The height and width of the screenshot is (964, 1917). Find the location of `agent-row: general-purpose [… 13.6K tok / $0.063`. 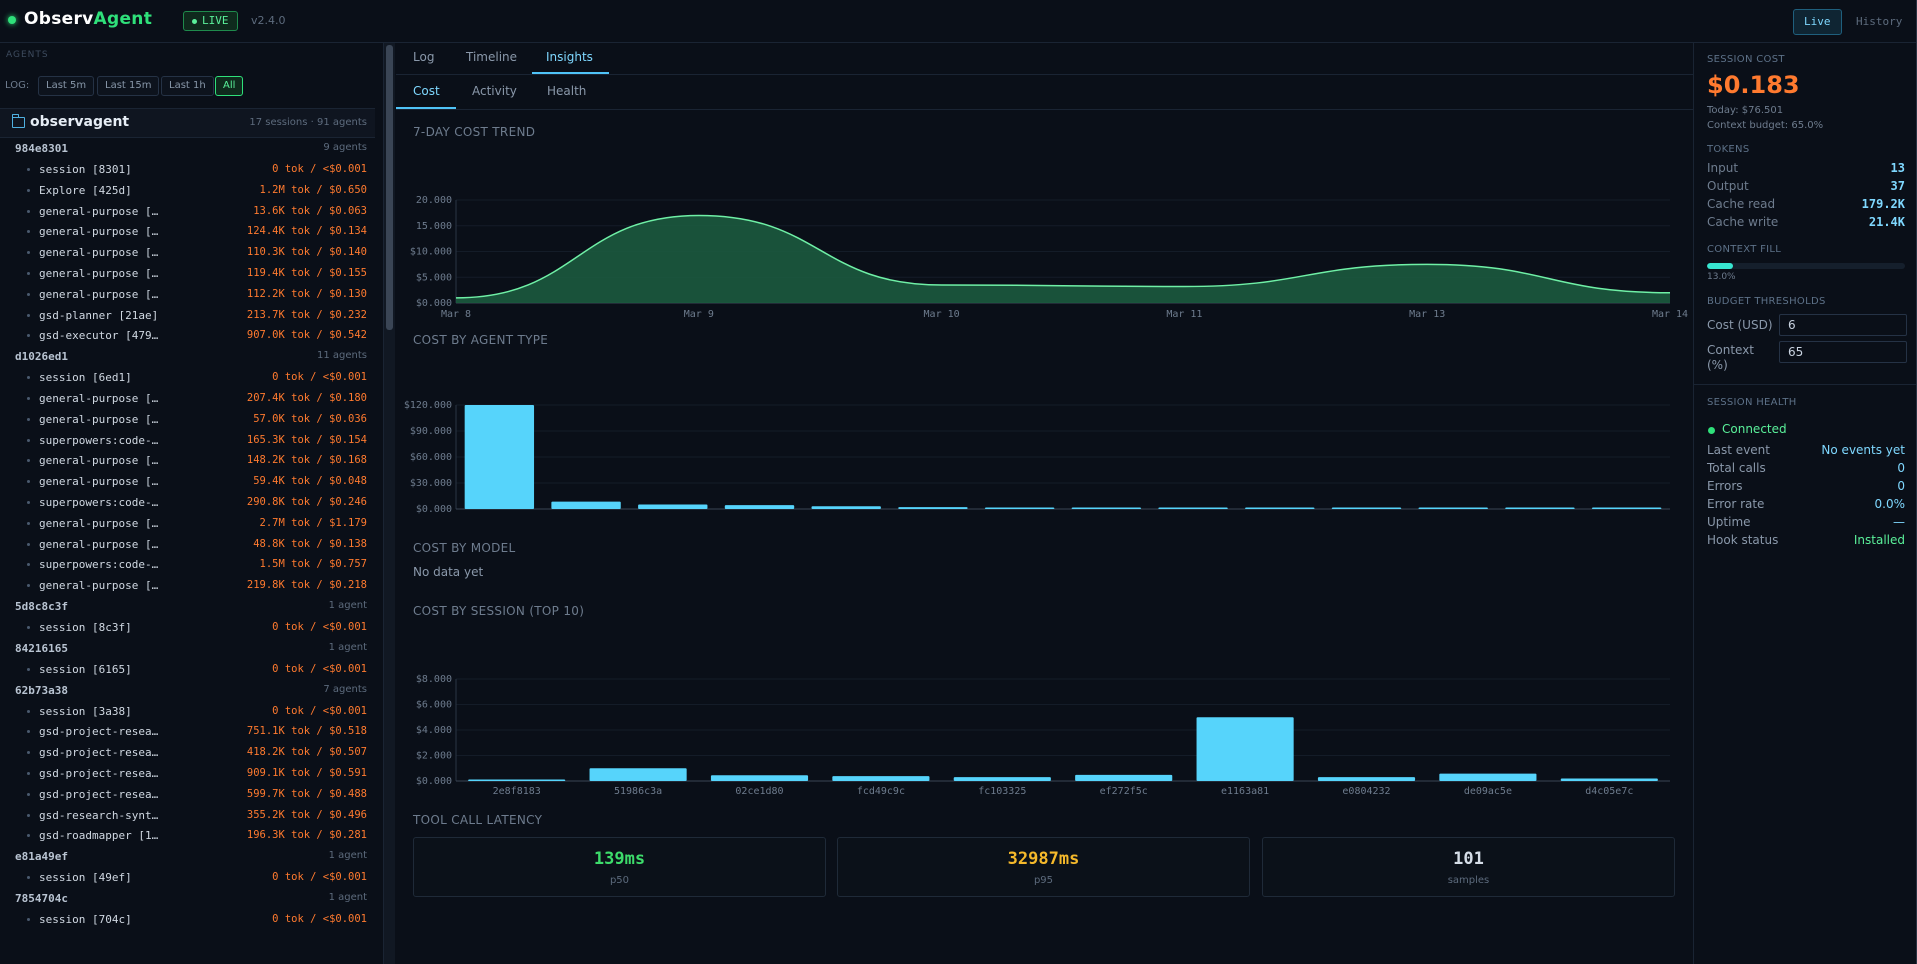

agent-row: general-purpose [… 13.6K tok / $0.063 is located at coordinates (187, 211).